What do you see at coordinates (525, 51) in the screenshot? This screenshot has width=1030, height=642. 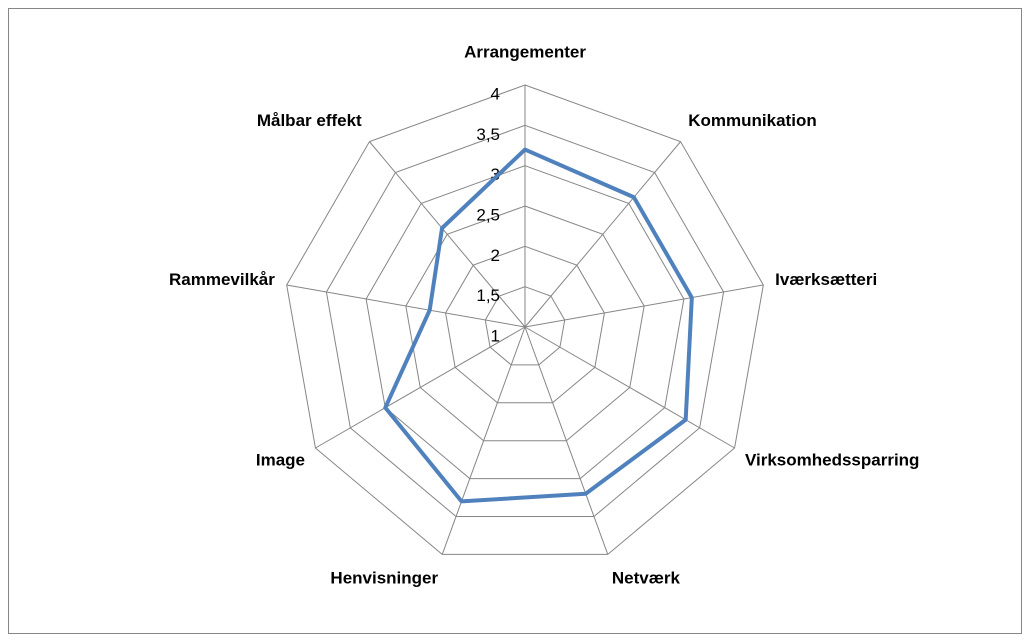 I see `category-label: Arrangementer` at bounding box center [525, 51].